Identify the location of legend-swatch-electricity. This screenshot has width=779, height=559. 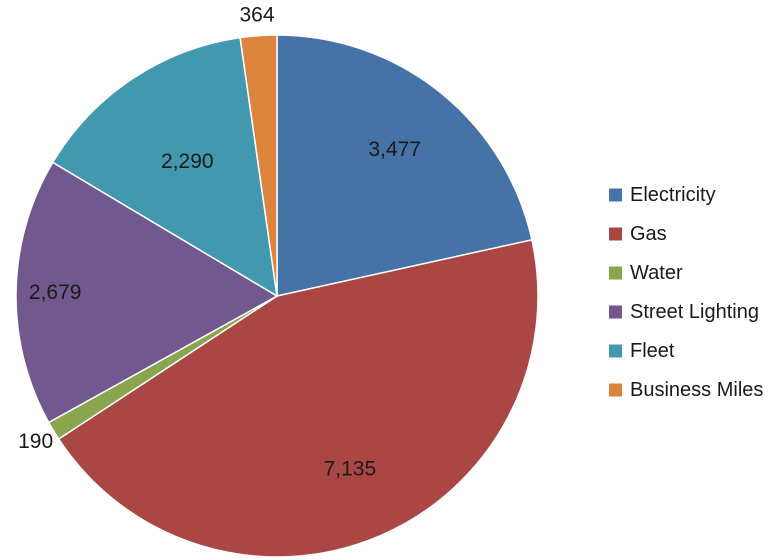
(615, 195).